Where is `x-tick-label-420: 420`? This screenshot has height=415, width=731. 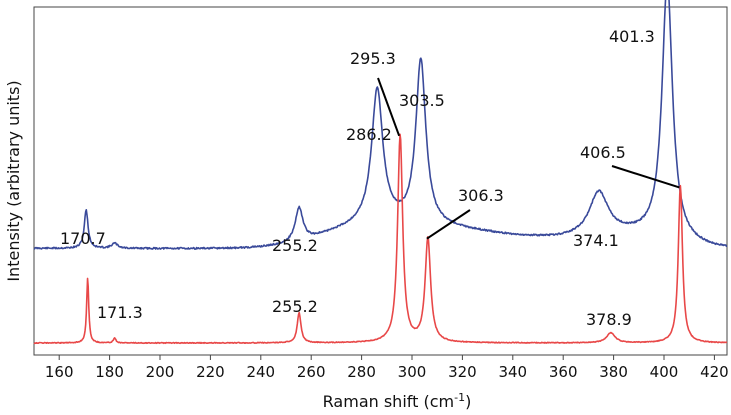
x-tick-label-420: 420 is located at coordinates (714, 372).